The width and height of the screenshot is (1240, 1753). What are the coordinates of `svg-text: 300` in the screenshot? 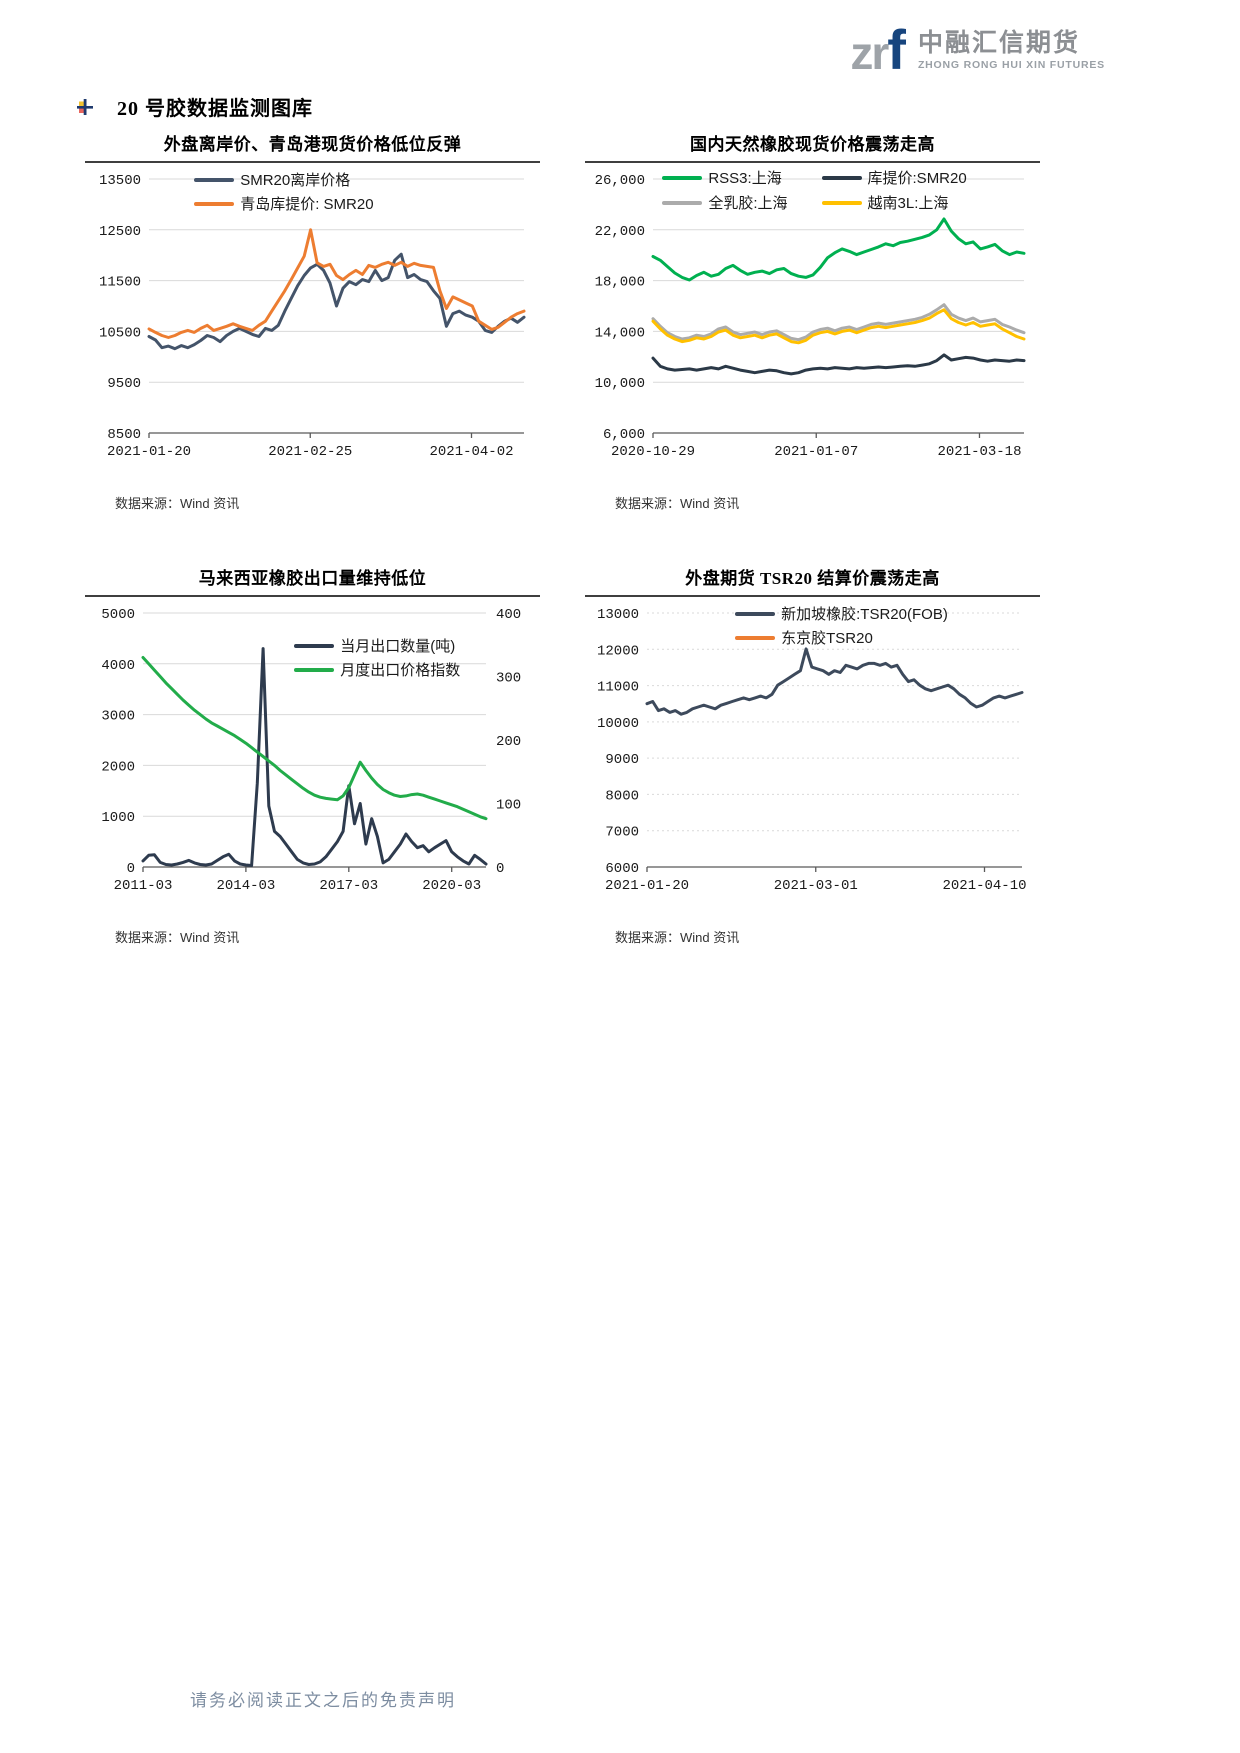 It's located at (508, 679).